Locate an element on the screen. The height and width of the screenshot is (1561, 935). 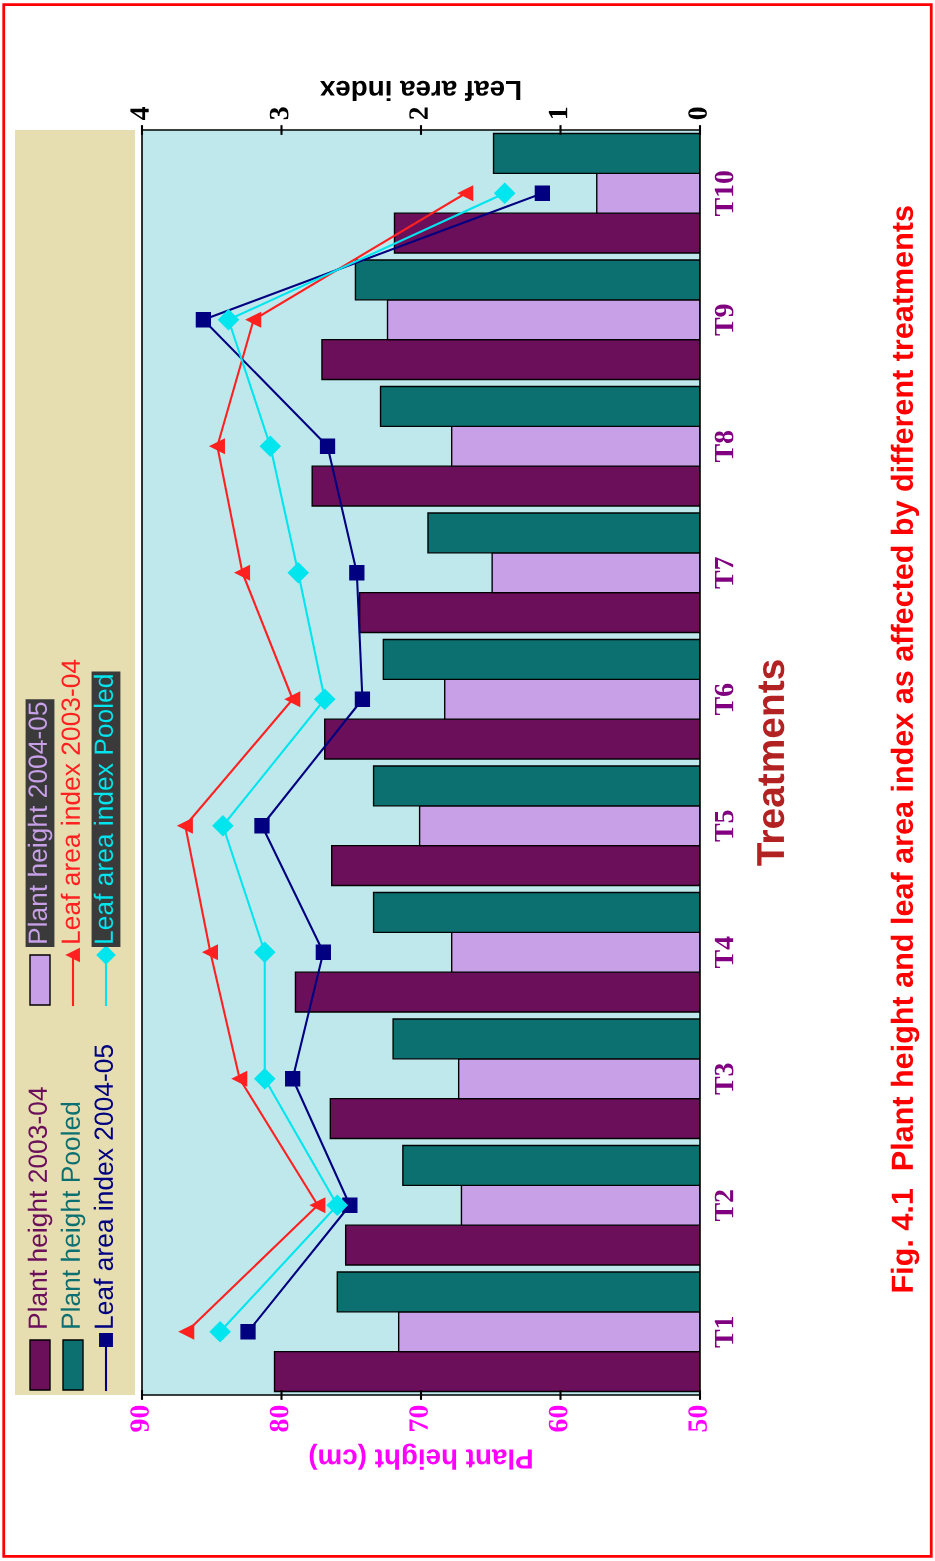
text: Fig. 4.1 Plant height and leaf area index as affected by different treatments is located at coordinates (905, 749).